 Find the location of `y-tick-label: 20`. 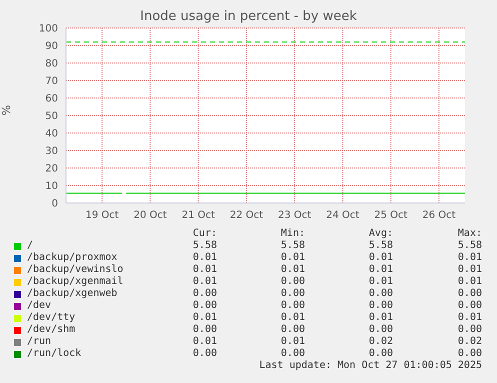

y-tick-label: 20 is located at coordinates (51, 169).